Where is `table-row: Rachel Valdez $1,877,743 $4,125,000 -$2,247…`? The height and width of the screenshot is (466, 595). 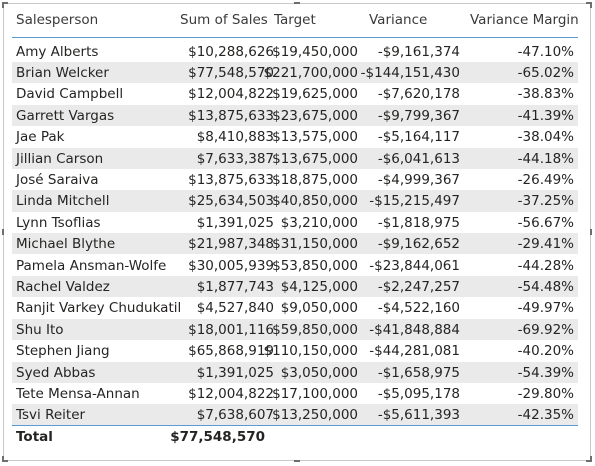 table-row: Rachel Valdez $1,877,743 $4,125,000 -$2,247… is located at coordinates (295, 286).